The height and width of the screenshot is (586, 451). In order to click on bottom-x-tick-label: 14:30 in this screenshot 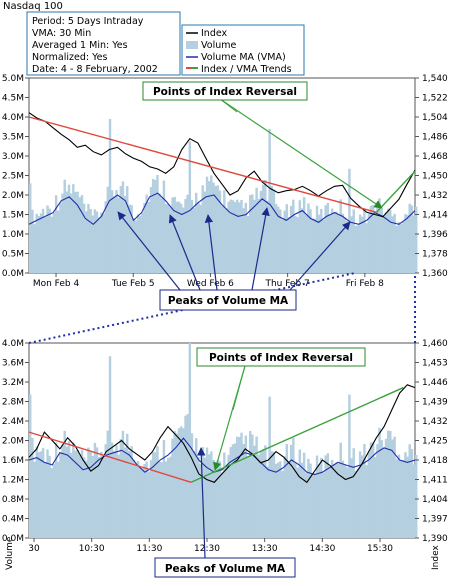, I will do `click(322, 549)`.